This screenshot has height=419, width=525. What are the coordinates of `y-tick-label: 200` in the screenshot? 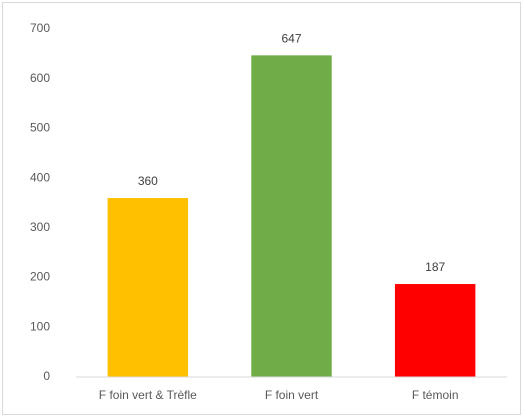 It's located at (40, 277).